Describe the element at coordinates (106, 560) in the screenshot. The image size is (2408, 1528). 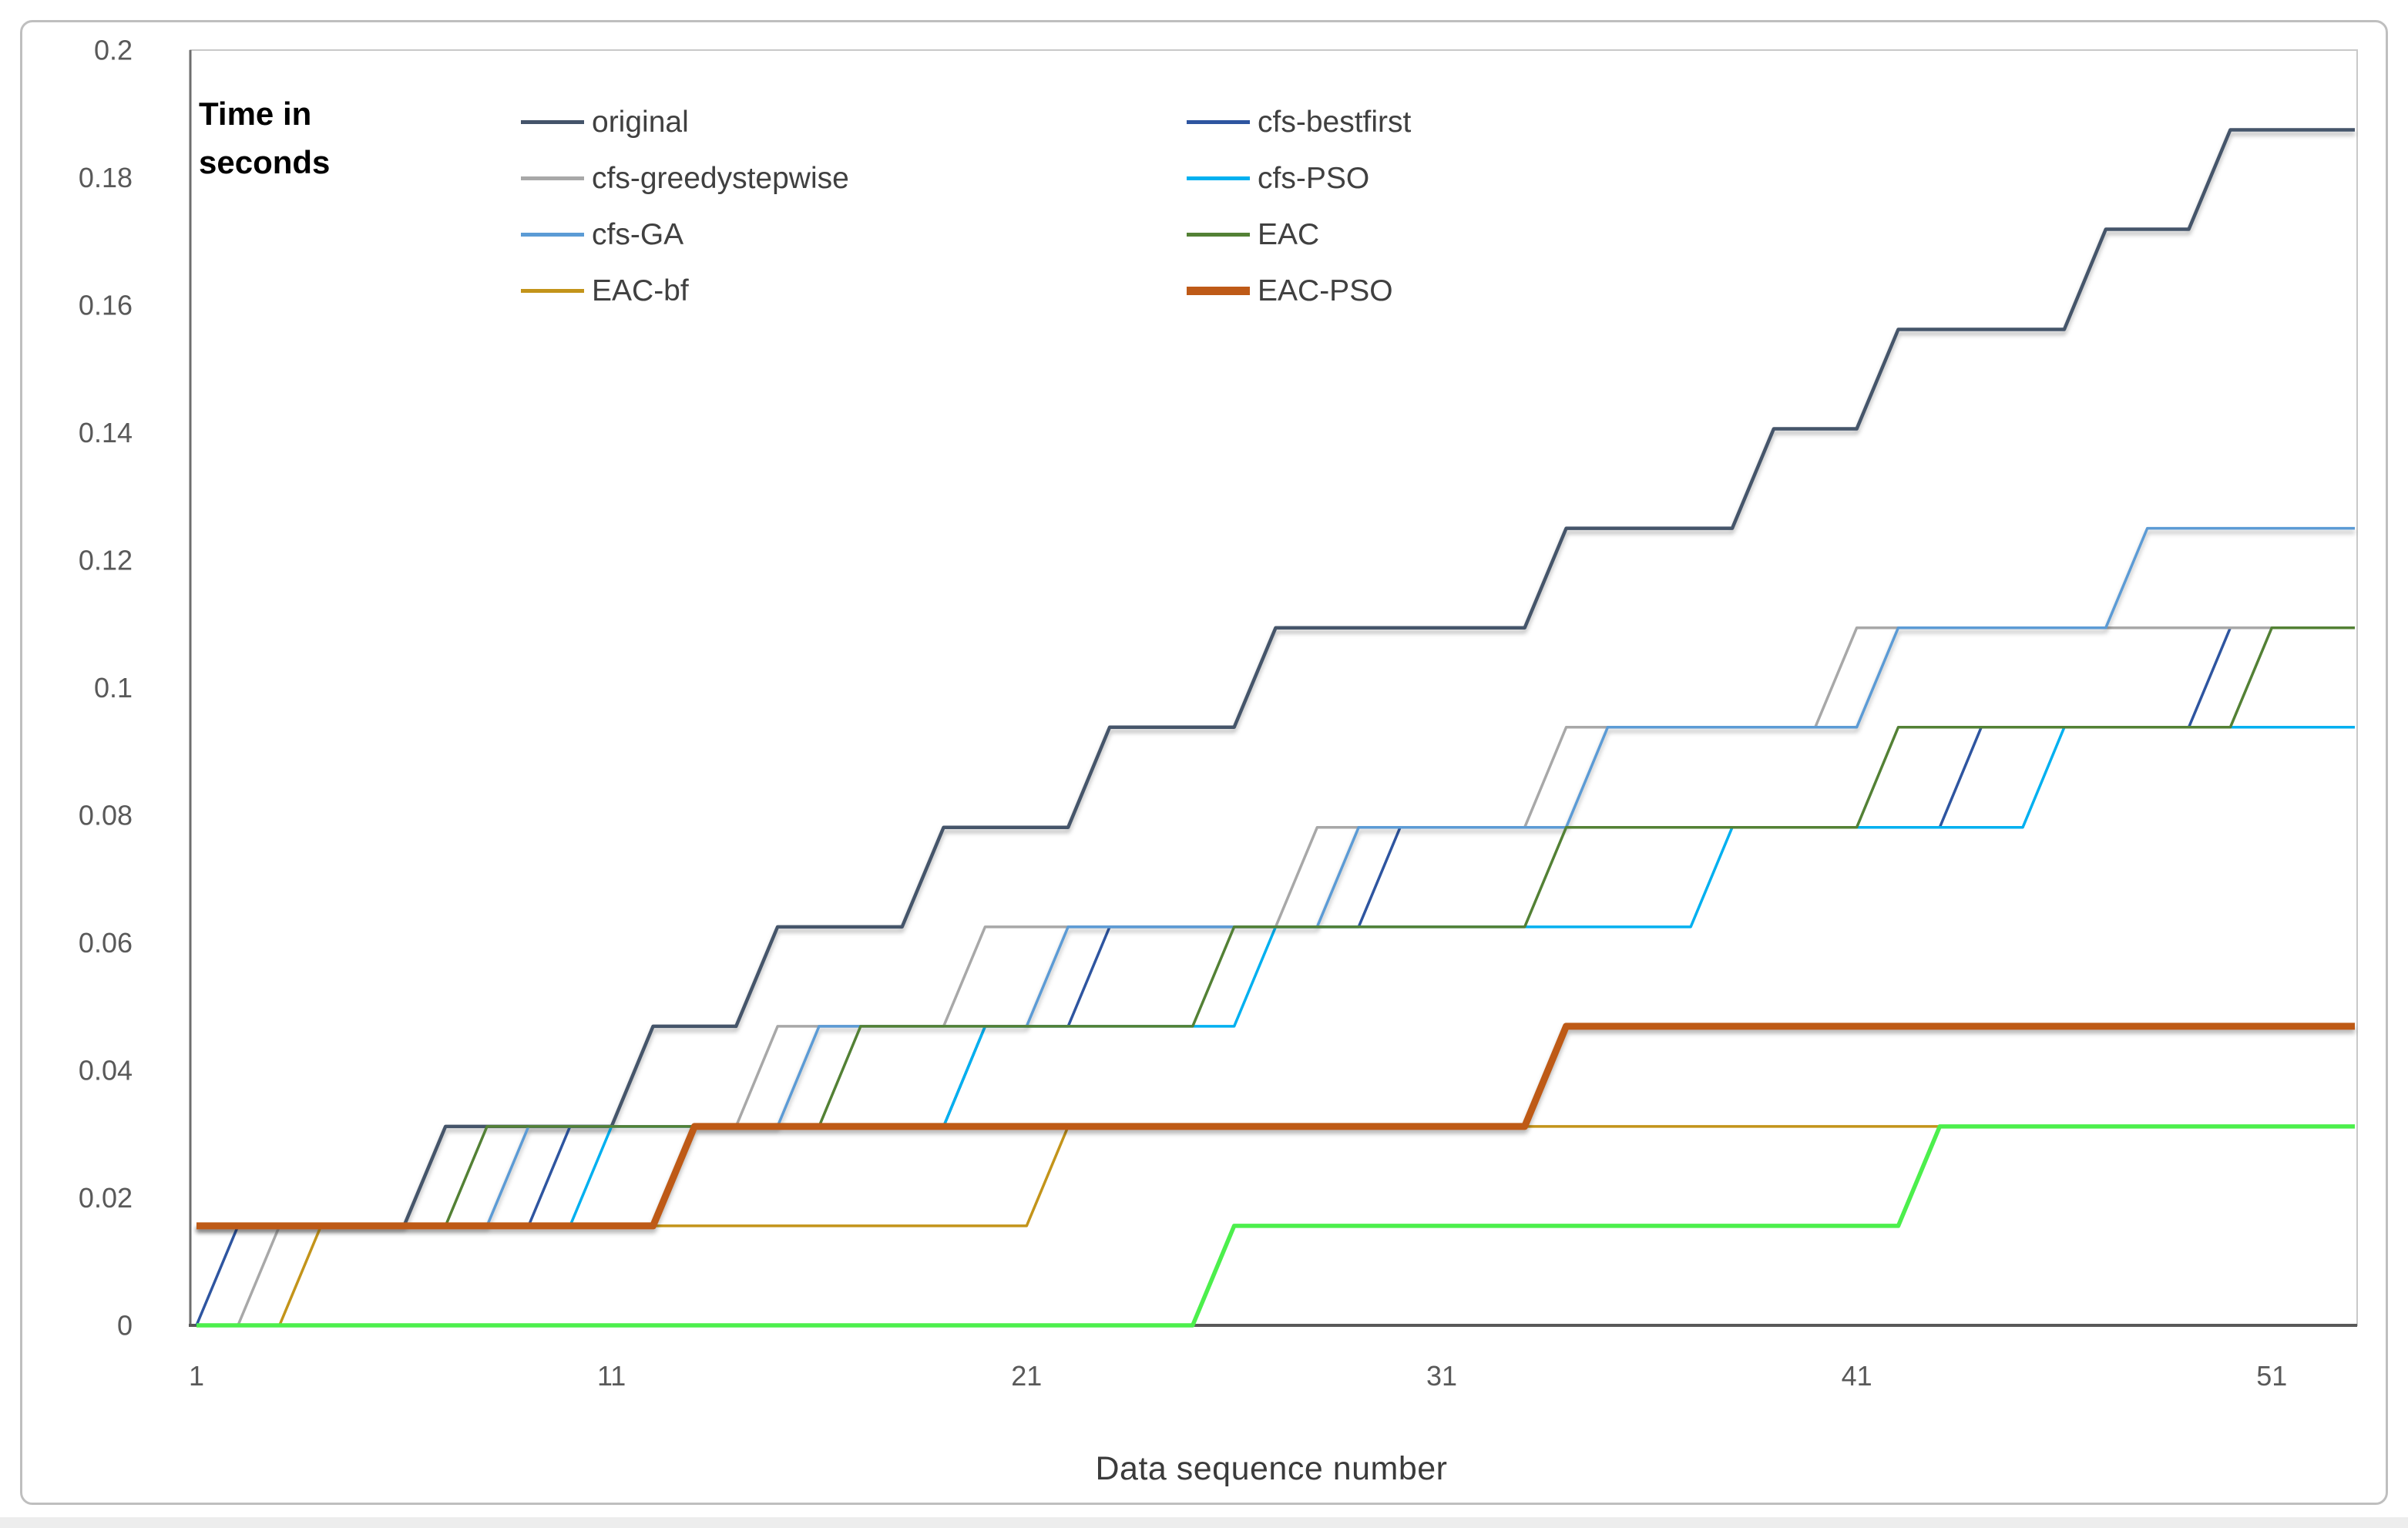
I see `y-tick-label: 0.12` at that location.